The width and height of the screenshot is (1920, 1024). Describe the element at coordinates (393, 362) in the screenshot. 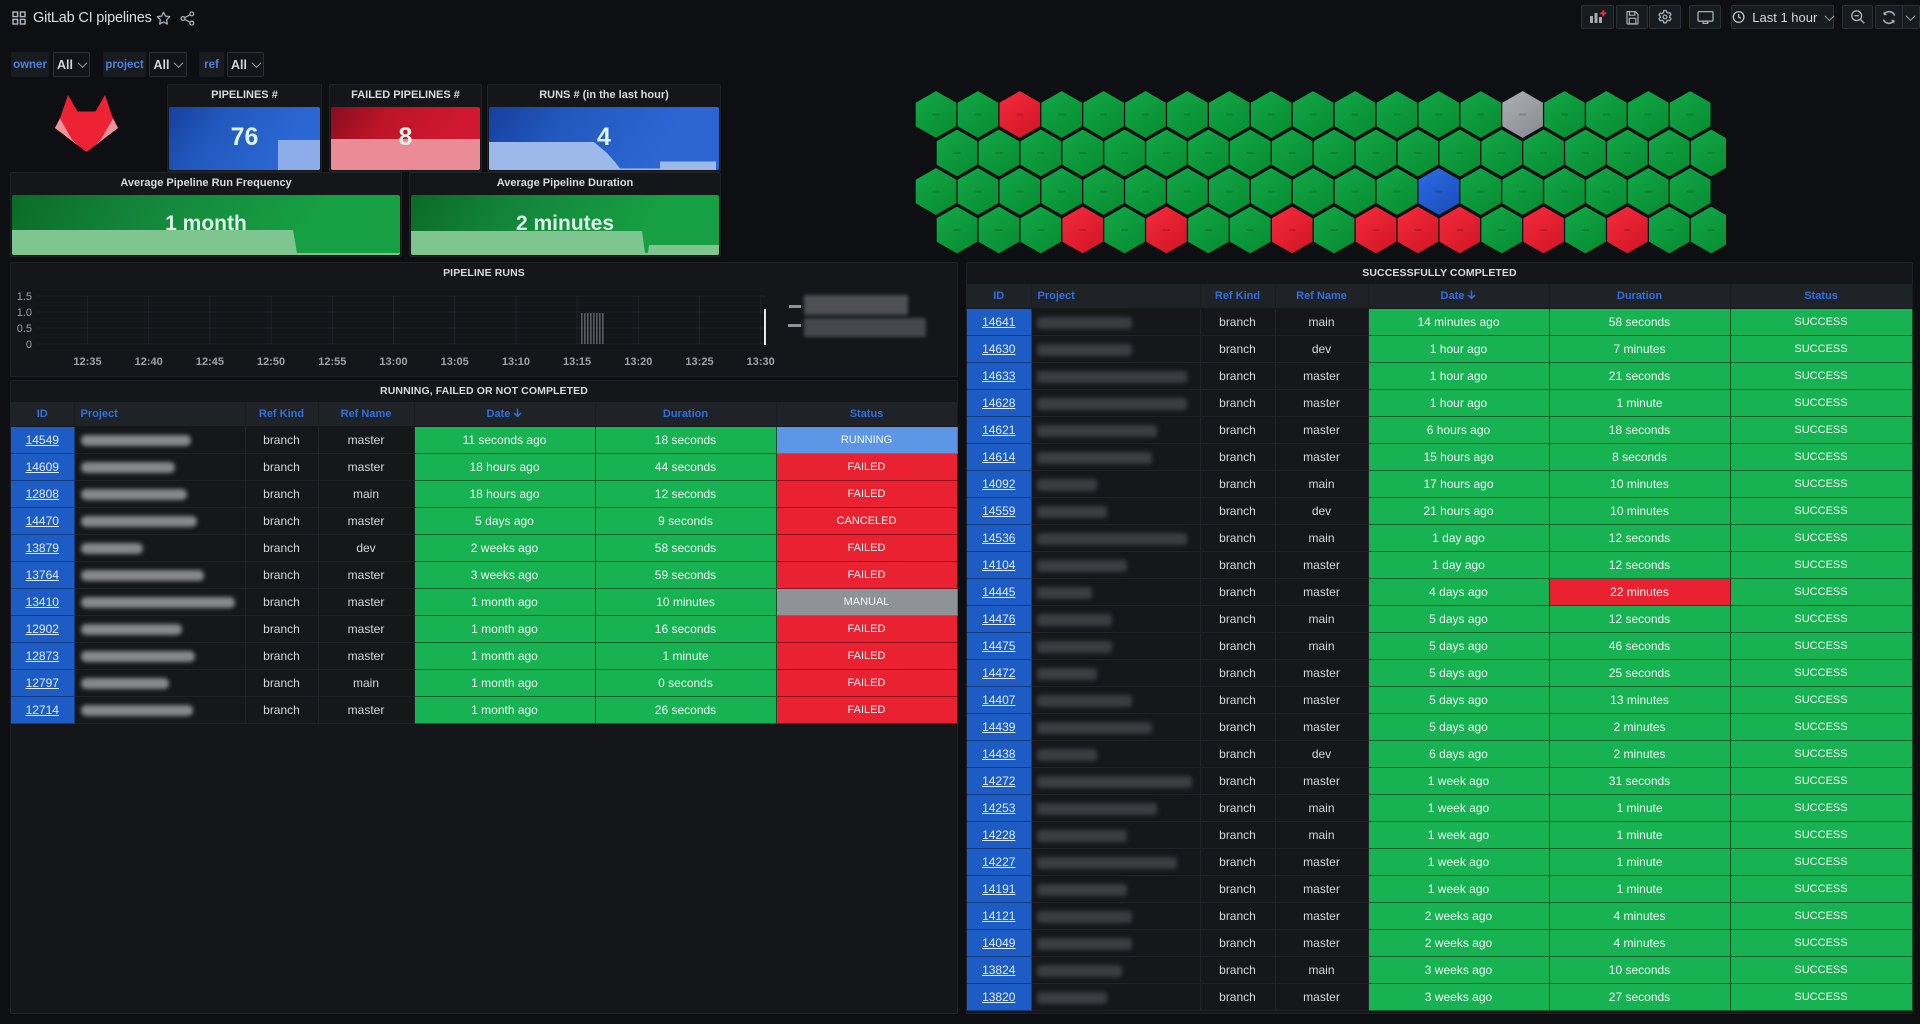

I see `svg-text: 13:00` at that location.